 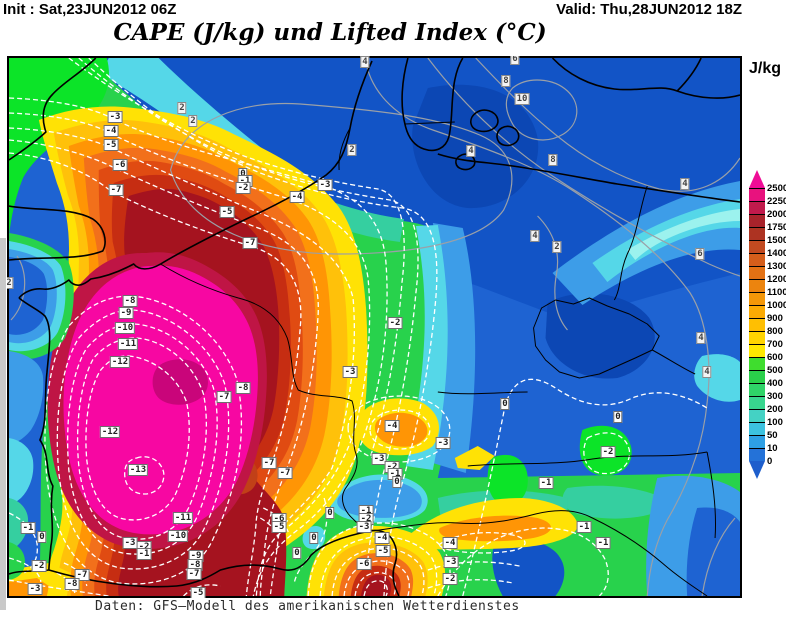 I want to click on init-time-label: Init : Sat,23JUN2012 06Z, so click(x=90, y=9).